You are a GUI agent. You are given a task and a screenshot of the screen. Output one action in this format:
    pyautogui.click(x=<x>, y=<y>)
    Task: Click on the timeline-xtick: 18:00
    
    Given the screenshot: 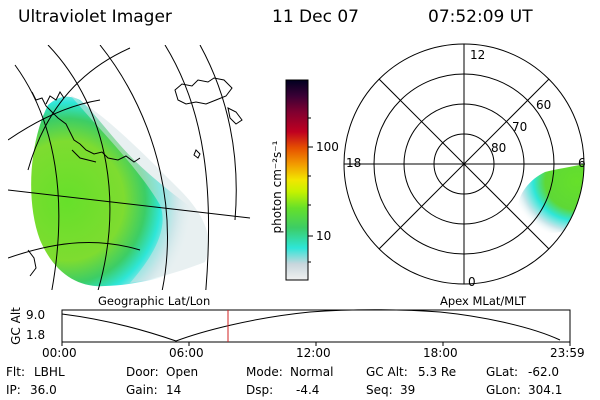 What is the action you would take?
    pyautogui.click(x=440, y=353)
    